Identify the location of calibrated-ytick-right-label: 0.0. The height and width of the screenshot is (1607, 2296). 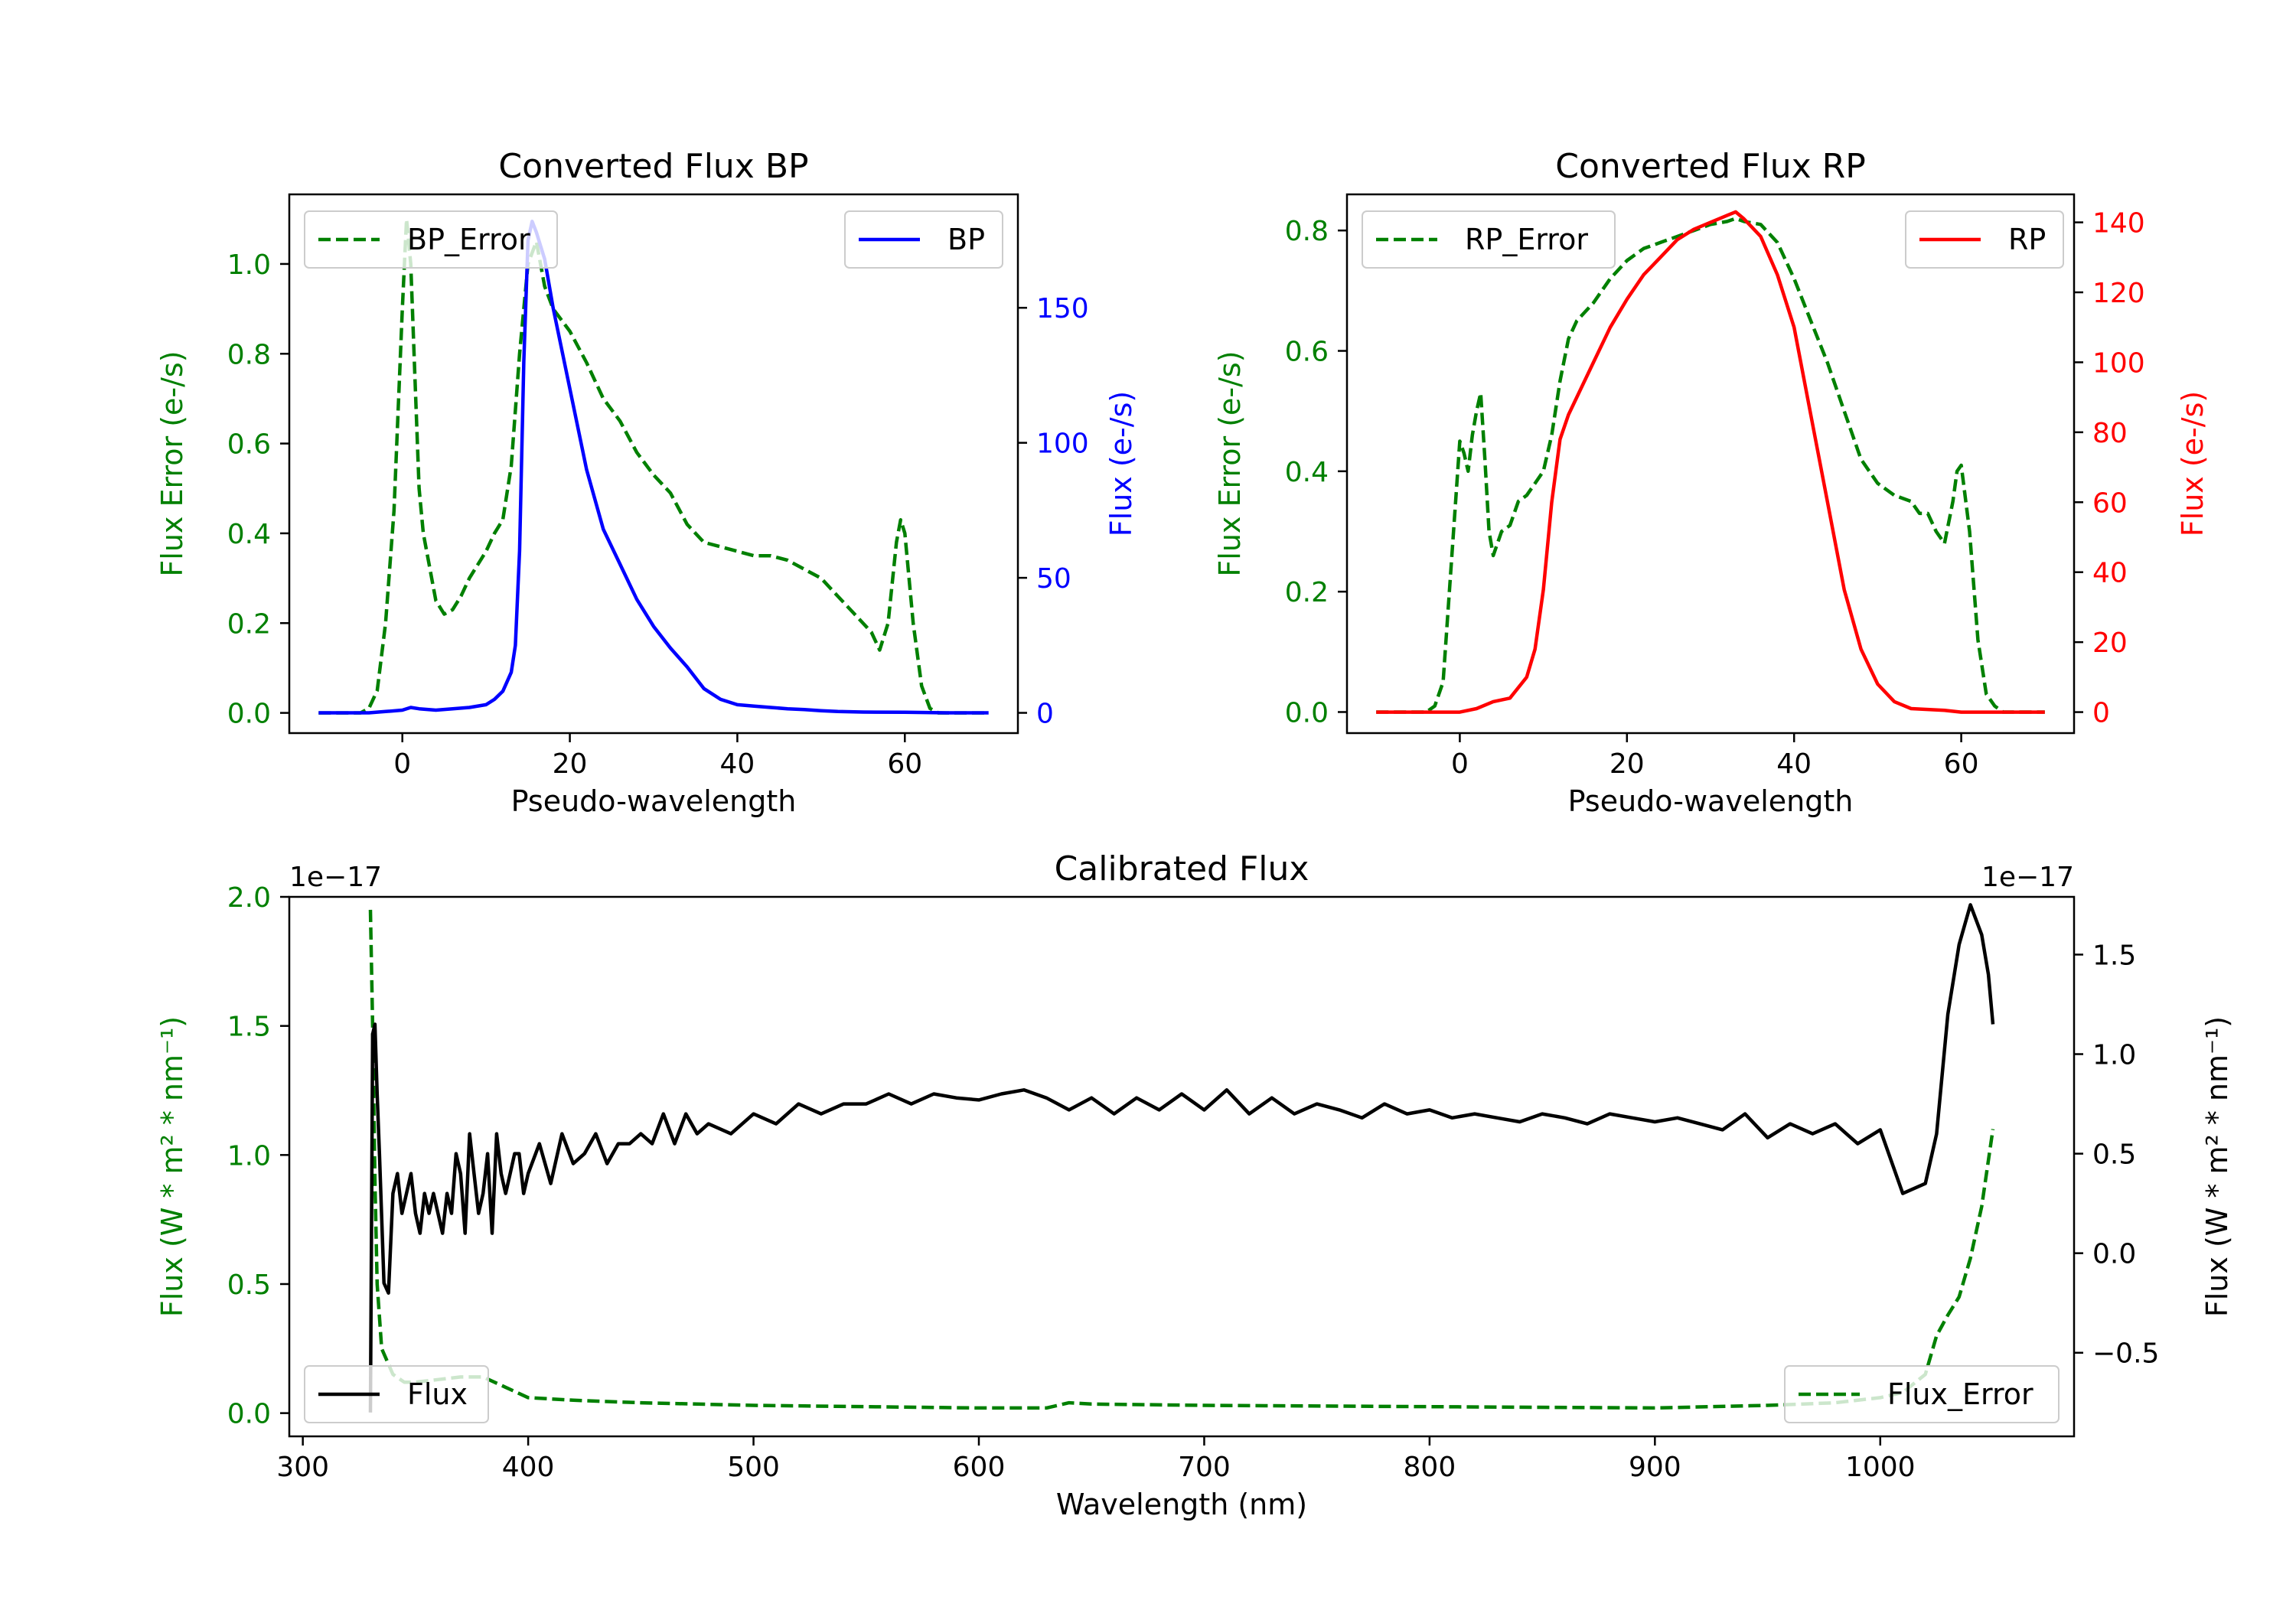
(2114, 1254).